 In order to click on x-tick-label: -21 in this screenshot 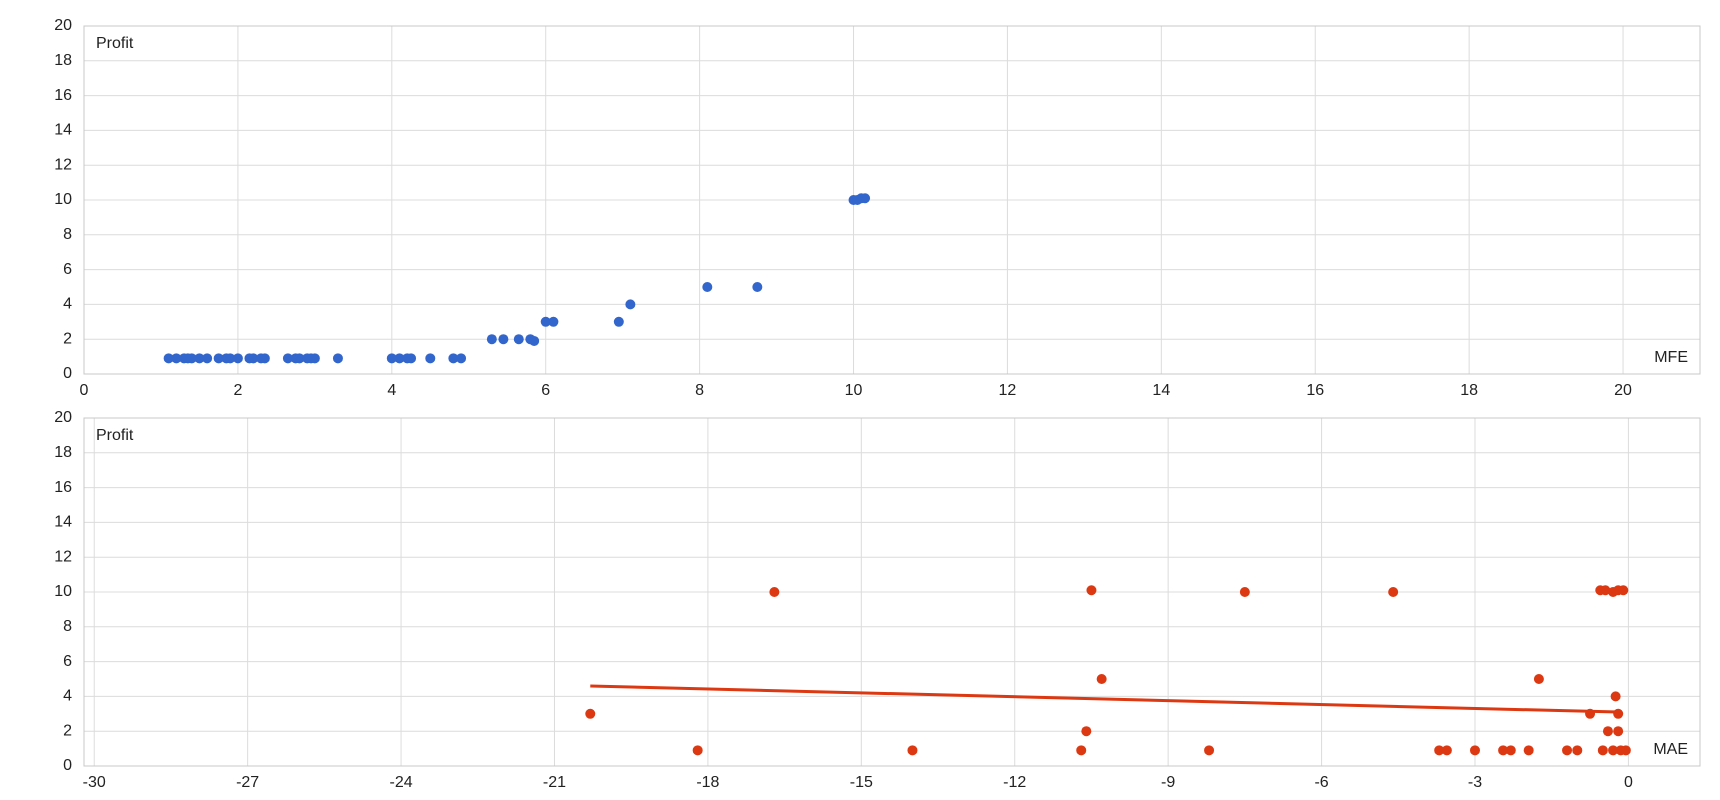, I will do `click(554, 782)`.